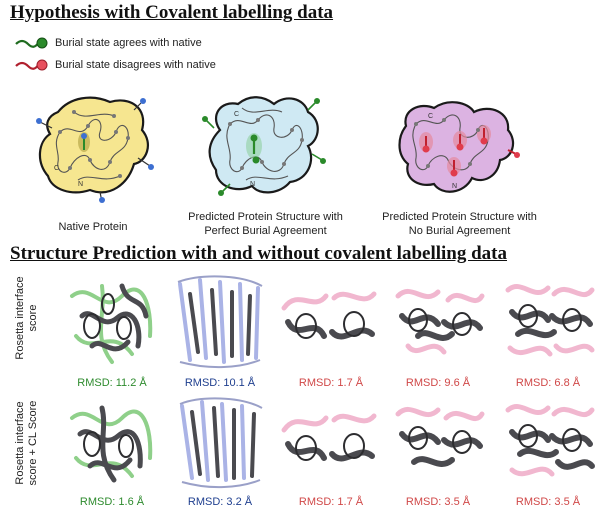  What do you see at coordinates (264, 146) in the screenshot?
I see `perfect-agreement-diagram: C N` at bounding box center [264, 146].